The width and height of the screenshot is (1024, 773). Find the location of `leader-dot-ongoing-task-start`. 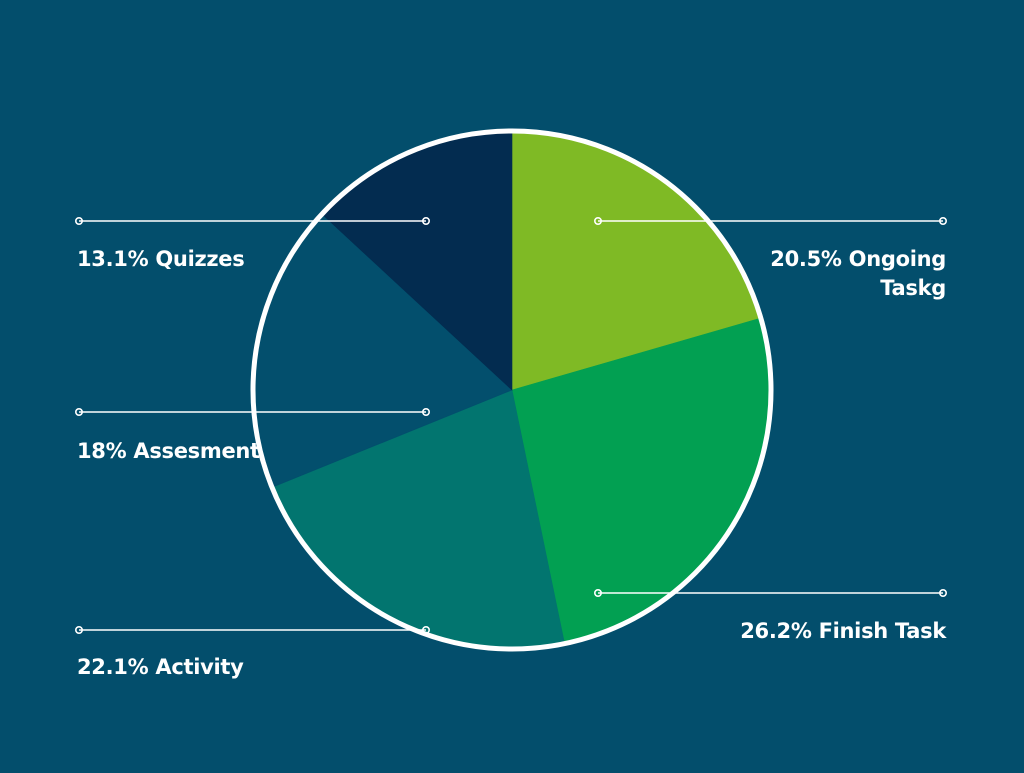

leader-dot-ongoing-task-start is located at coordinates (597, 221).